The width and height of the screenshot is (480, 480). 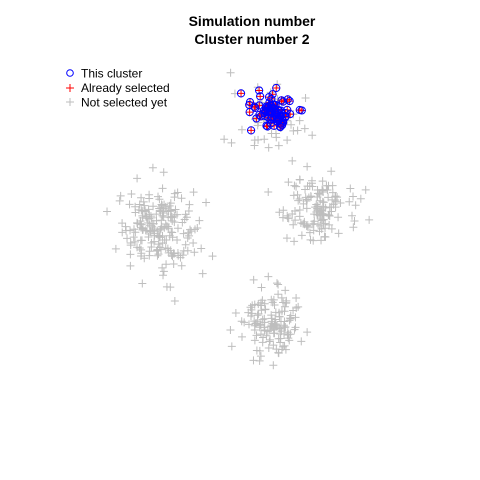 What do you see at coordinates (251, 130) in the screenshot?
I see `point-already-selected` at bounding box center [251, 130].